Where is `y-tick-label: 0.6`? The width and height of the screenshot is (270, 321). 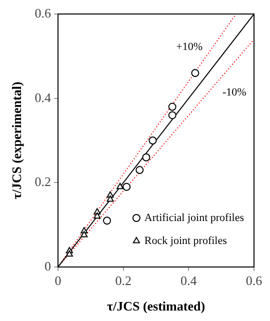
y-tick-label: 0.6 is located at coordinates (43, 12).